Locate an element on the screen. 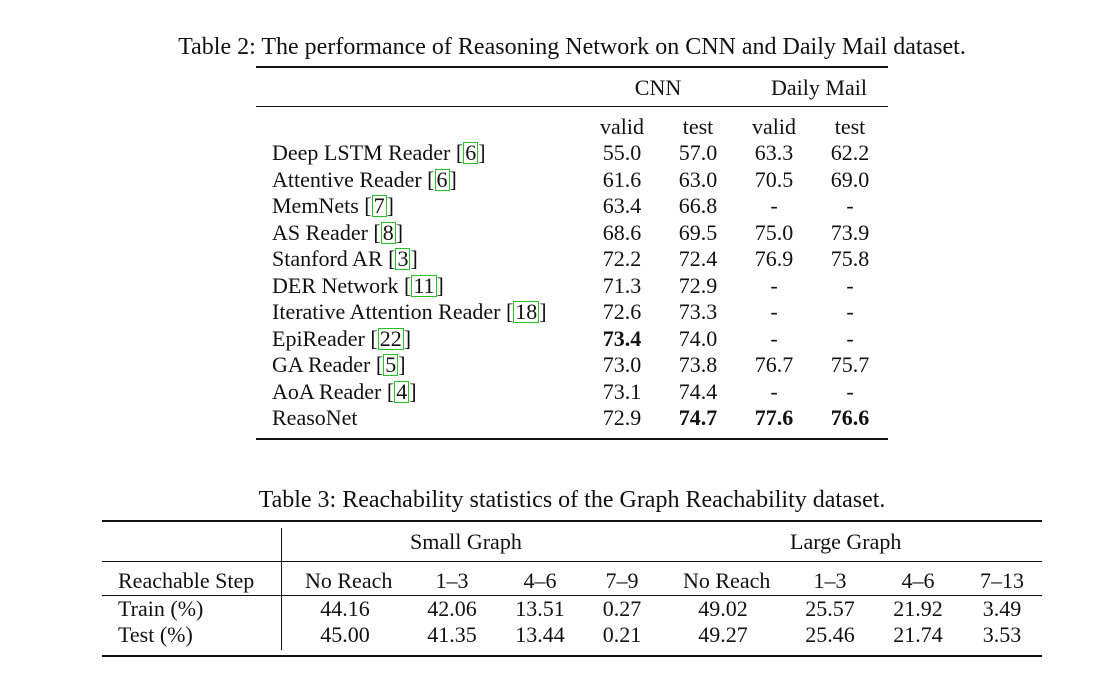  model-name: ReasoNet is located at coordinates (315, 417).